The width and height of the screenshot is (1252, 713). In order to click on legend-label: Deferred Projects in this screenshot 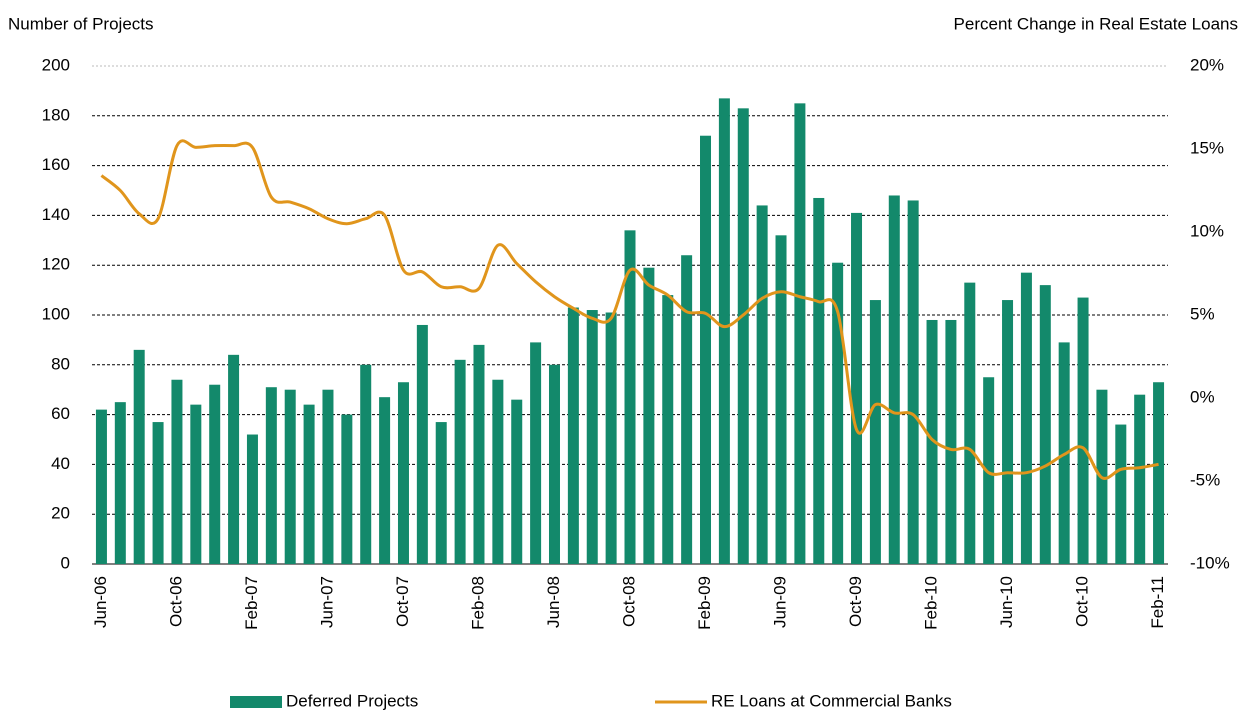, I will do `click(352, 700)`.